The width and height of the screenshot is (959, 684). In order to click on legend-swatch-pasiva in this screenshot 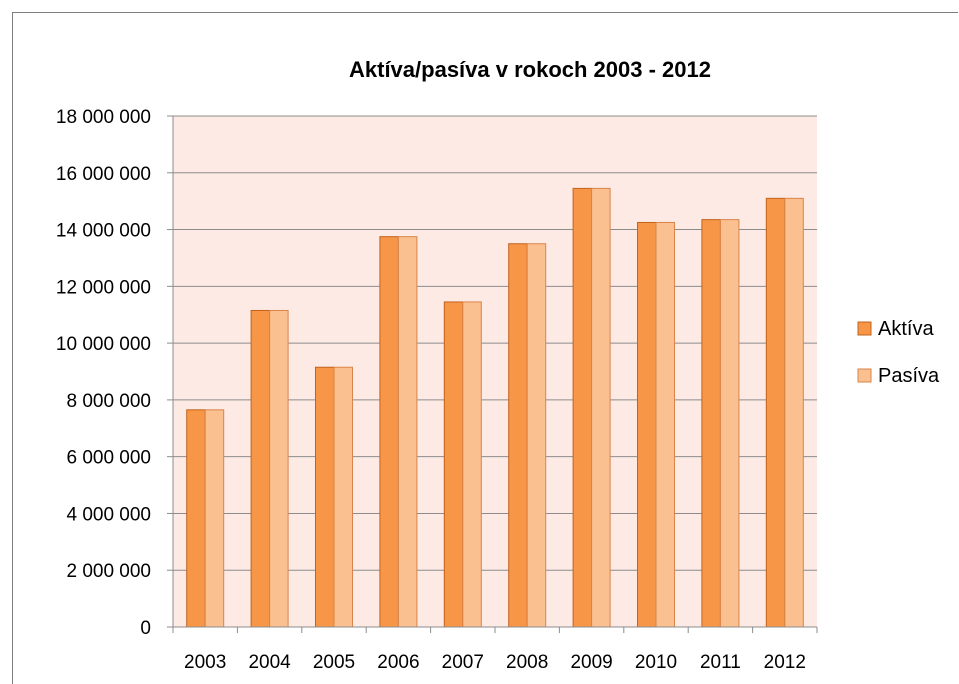, I will do `click(864, 375)`.